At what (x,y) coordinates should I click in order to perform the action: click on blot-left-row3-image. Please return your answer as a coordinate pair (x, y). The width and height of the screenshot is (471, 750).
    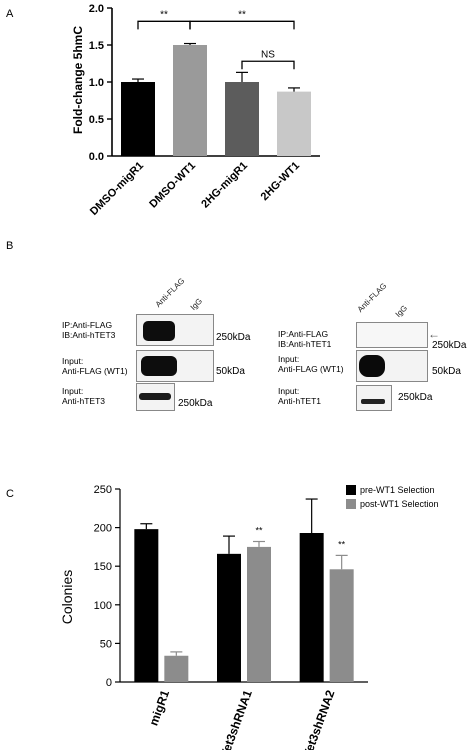
    Looking at the image, I should click on (155, 397).